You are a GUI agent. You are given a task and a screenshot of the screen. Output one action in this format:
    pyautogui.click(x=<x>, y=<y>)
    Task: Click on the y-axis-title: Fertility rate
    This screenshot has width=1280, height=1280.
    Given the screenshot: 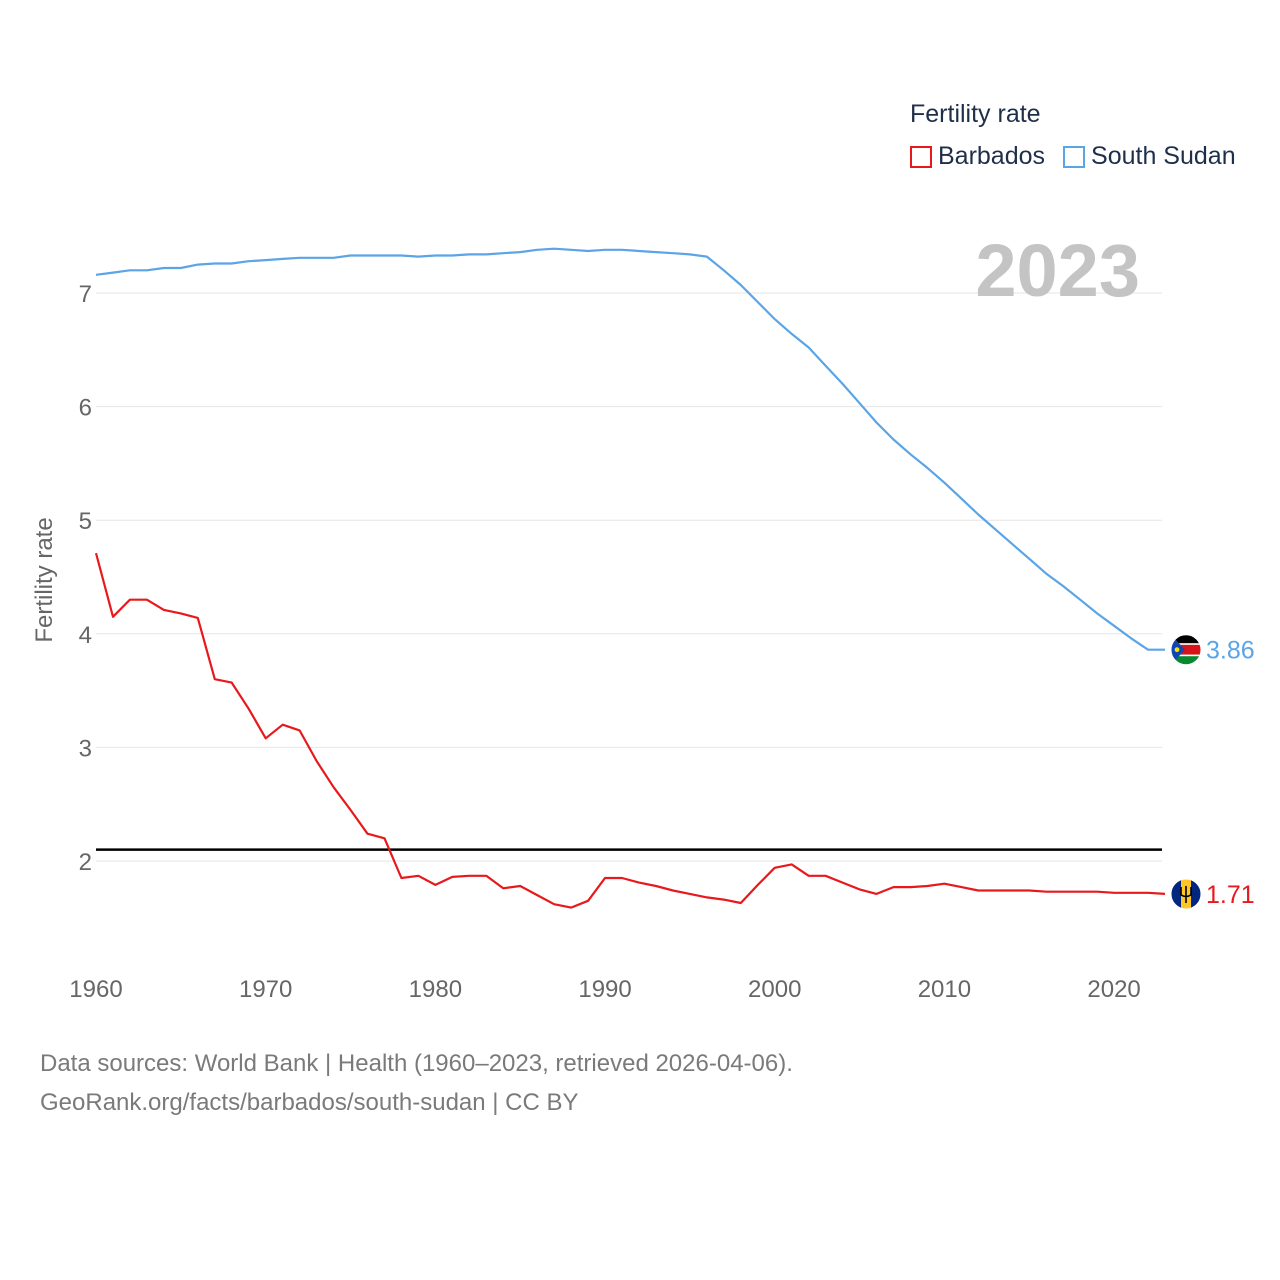 What is the action you would take?
    pyautogui.click(x=44, y=579)
    